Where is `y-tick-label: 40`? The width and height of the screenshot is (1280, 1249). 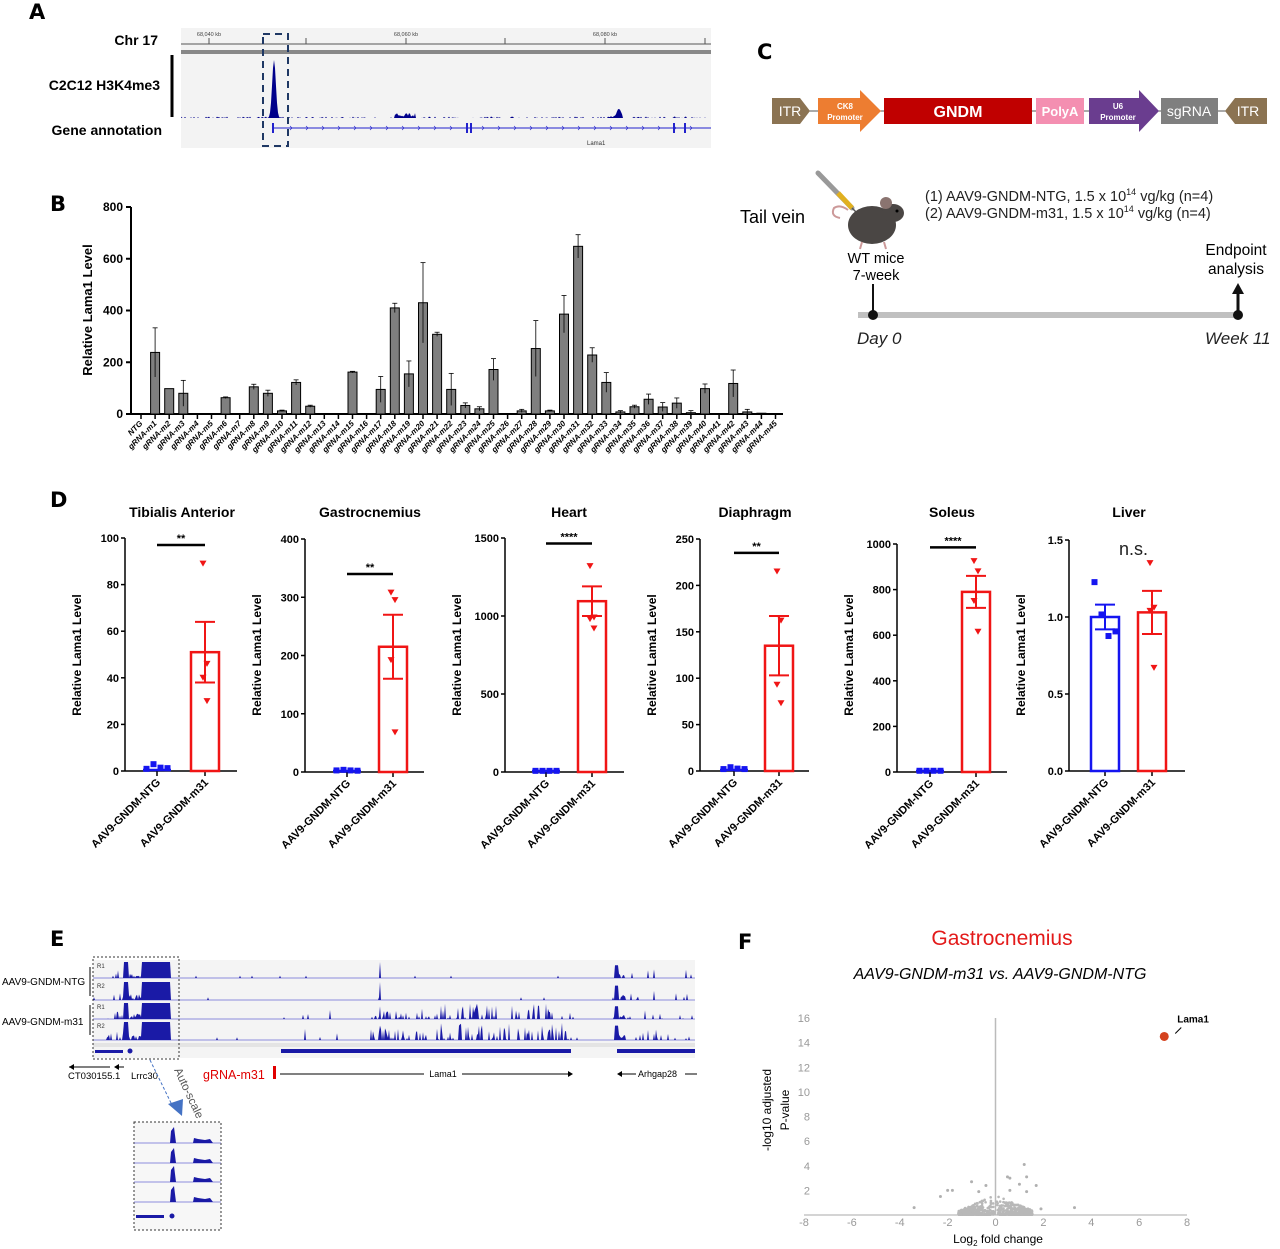
y-tick-label: 40 is located at coordinates (113, 679).